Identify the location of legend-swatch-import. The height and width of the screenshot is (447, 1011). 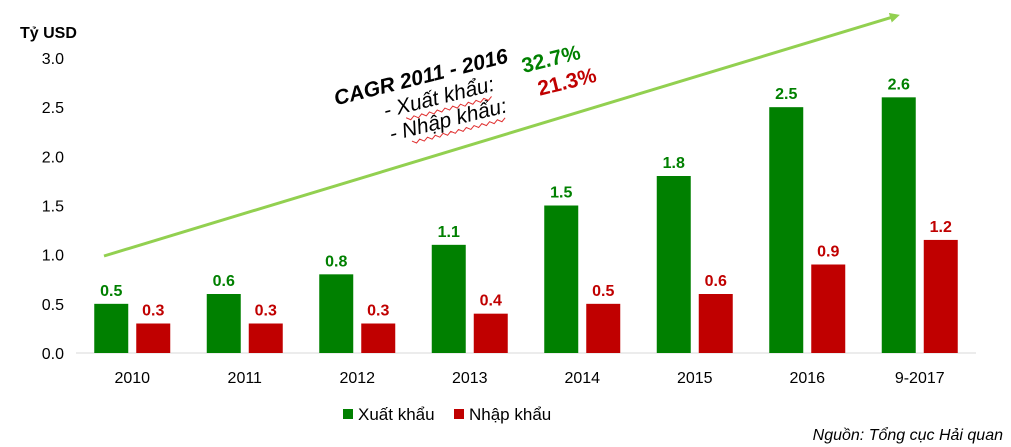
(459, 414).